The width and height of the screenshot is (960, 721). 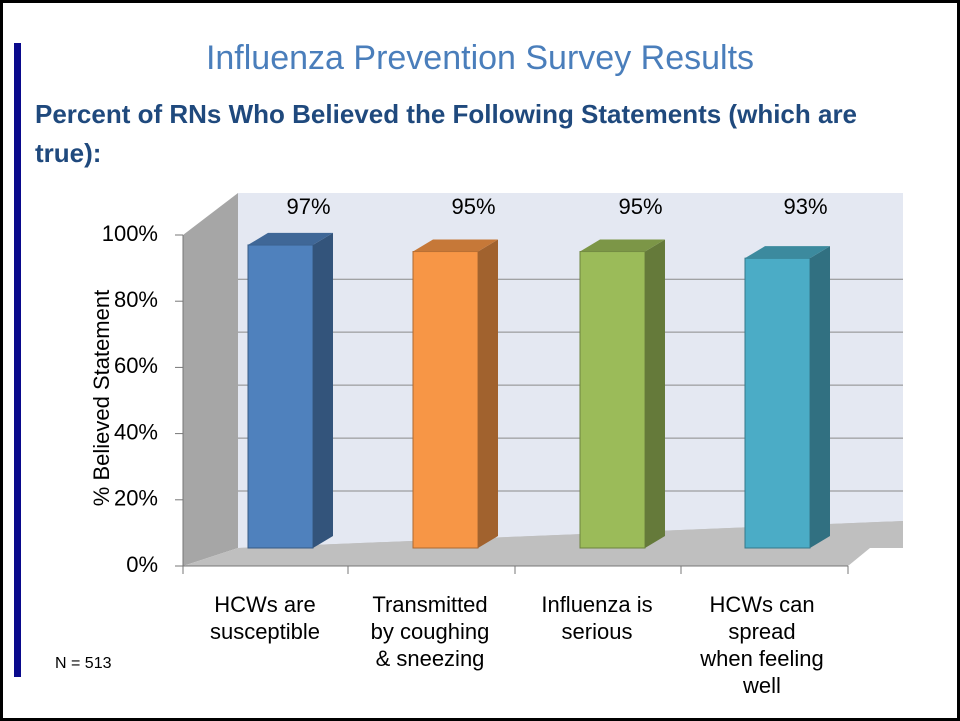 What do you see at coordinates (480, 58) in the screenshot?
I see `slide-title: Influenza Prevention Survey Results` at bounding box center [480, 58].